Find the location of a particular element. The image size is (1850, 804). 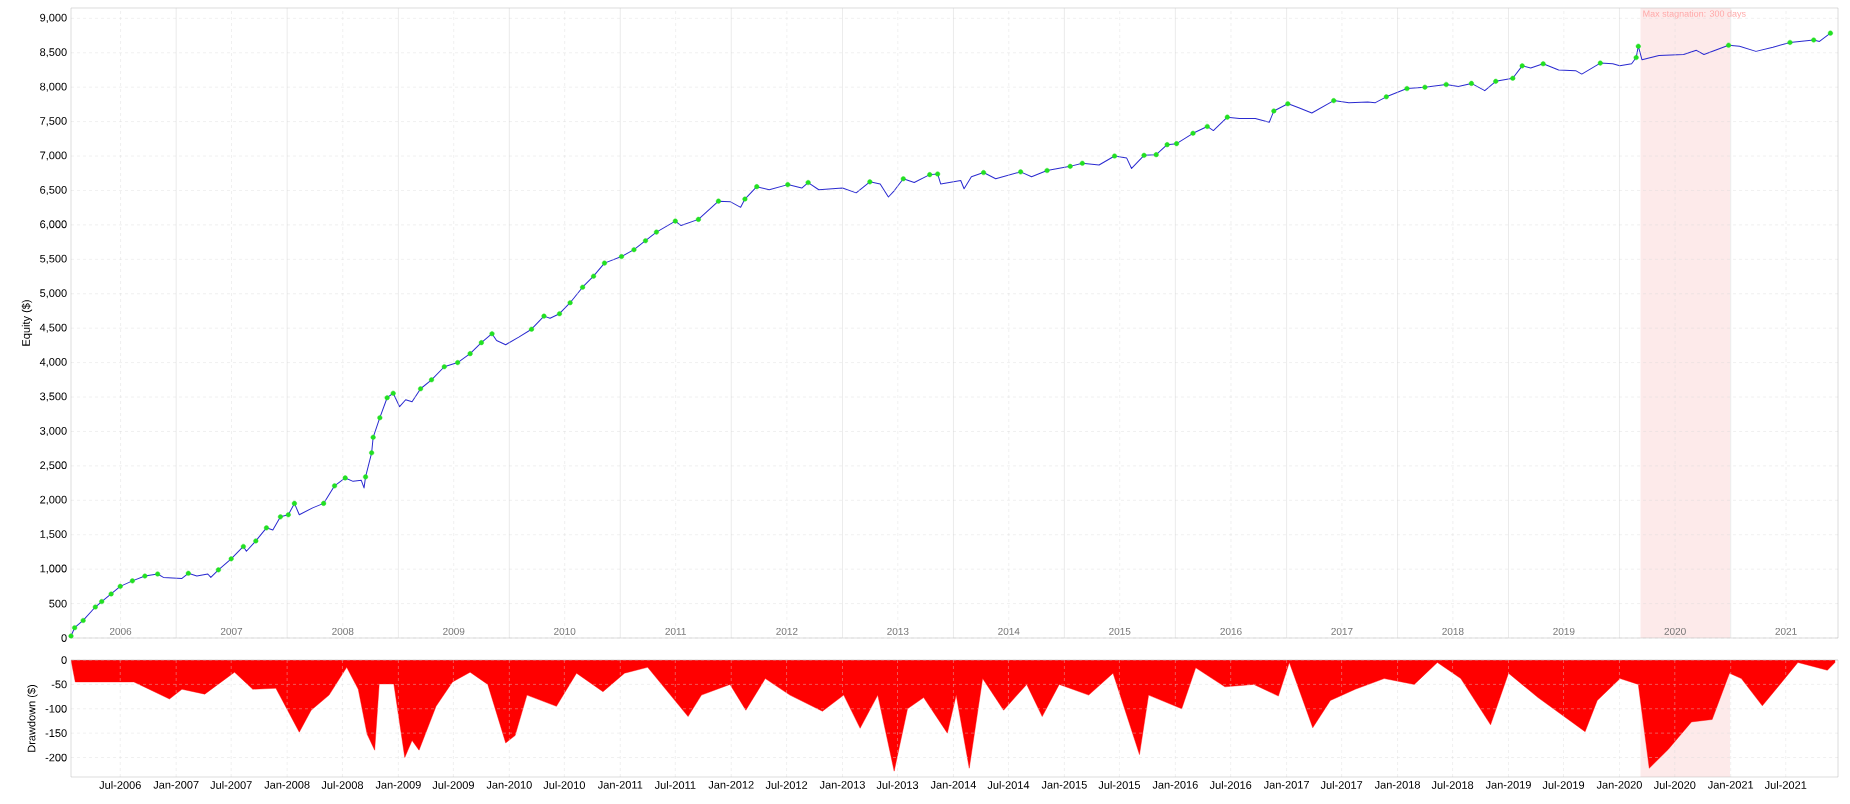

x-tick-label: Jul-2008 is located at coordinates (342, 784).